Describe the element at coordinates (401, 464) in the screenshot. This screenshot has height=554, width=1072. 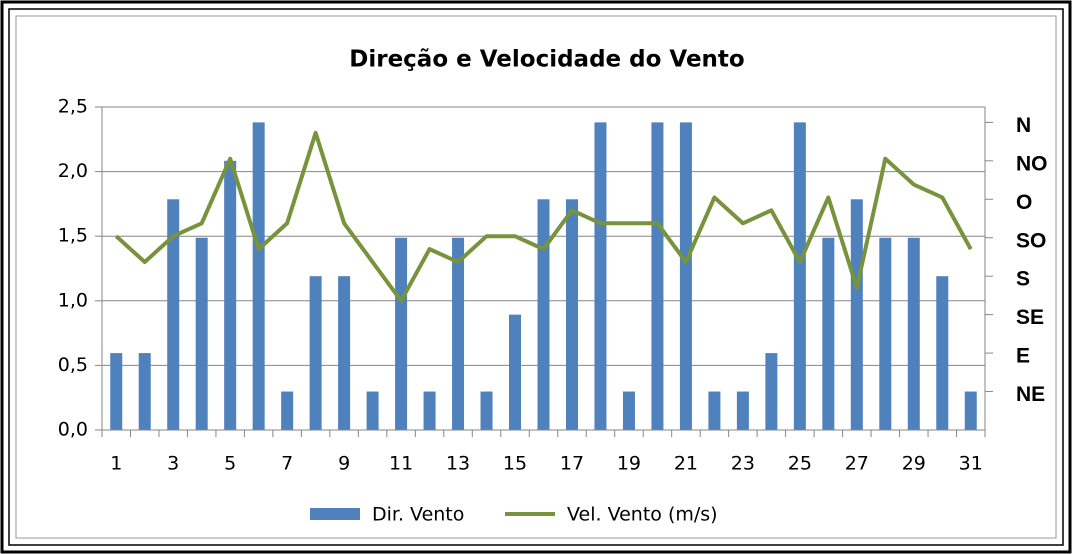
I see `x-tick-label: 11` at that location.